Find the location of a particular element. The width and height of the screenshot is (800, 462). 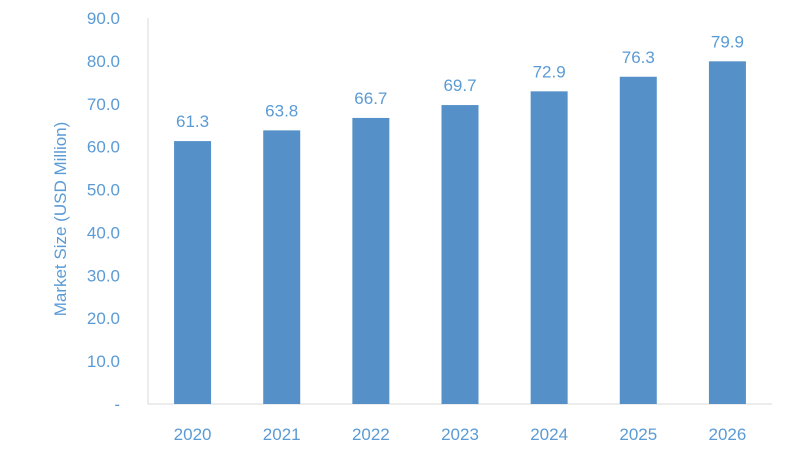

bar-2024 is located at coordinates (549, 247).